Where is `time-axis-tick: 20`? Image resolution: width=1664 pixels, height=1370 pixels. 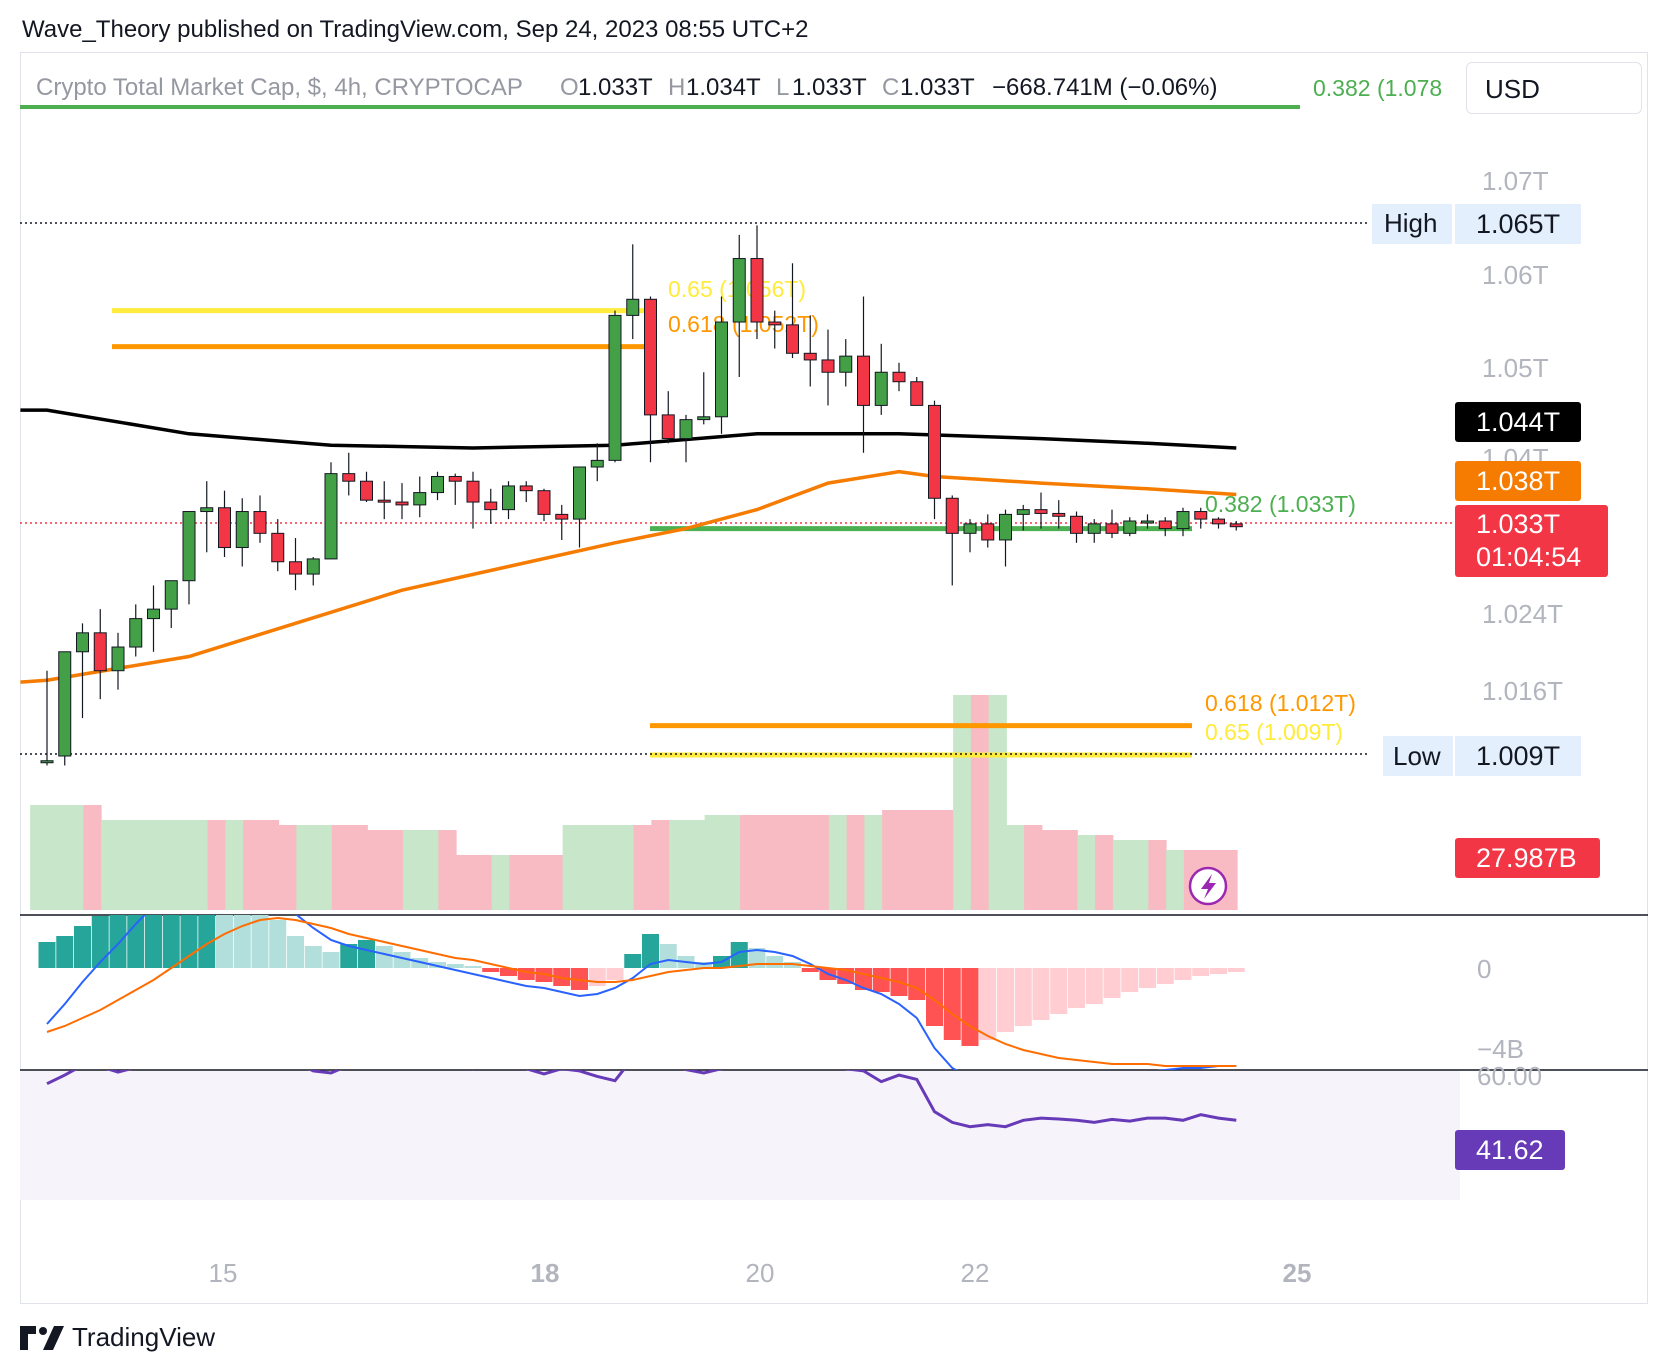 time-axis-tick: 20 is located at coordinates (760, 1273).